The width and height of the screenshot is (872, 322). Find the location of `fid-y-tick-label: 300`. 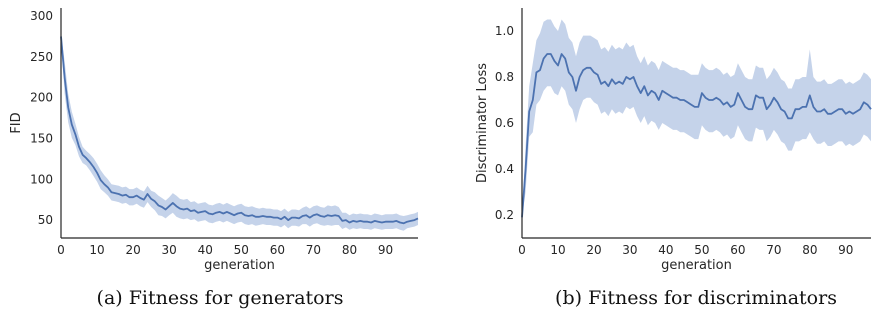

fid-y-tick-label: 300 is located at coordinates (41, 16).